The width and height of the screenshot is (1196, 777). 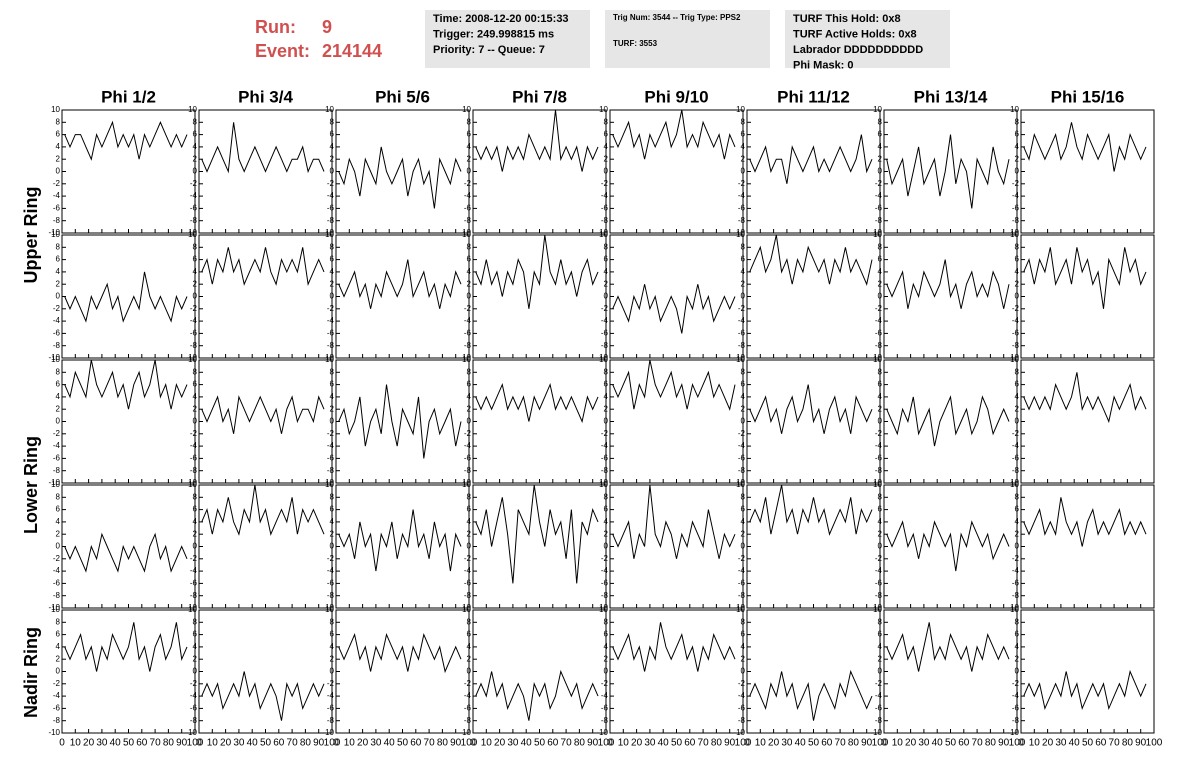 What do you see at coordinates (332, 743) in the screenshot?
I see `x-tick-label: 100` at bounding box center [332, 743].